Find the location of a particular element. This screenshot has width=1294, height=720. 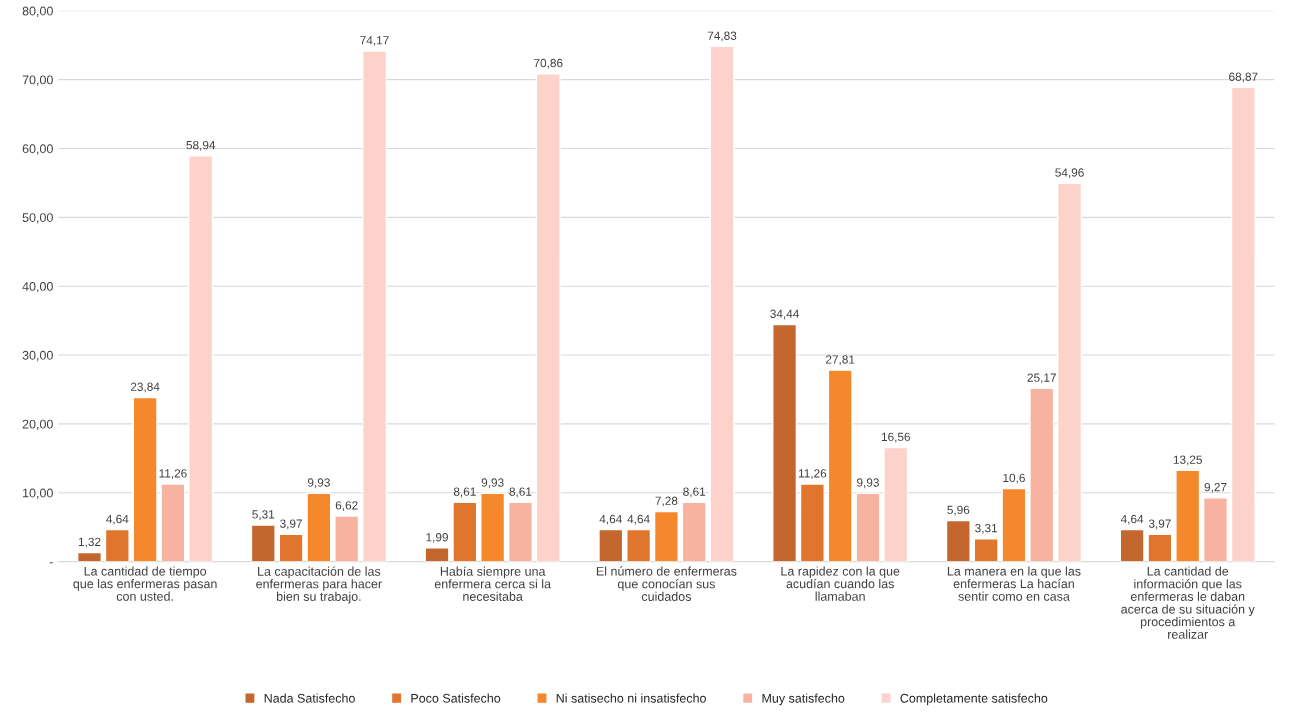

data-label: 7,28 is located at coordinates (666, 501).